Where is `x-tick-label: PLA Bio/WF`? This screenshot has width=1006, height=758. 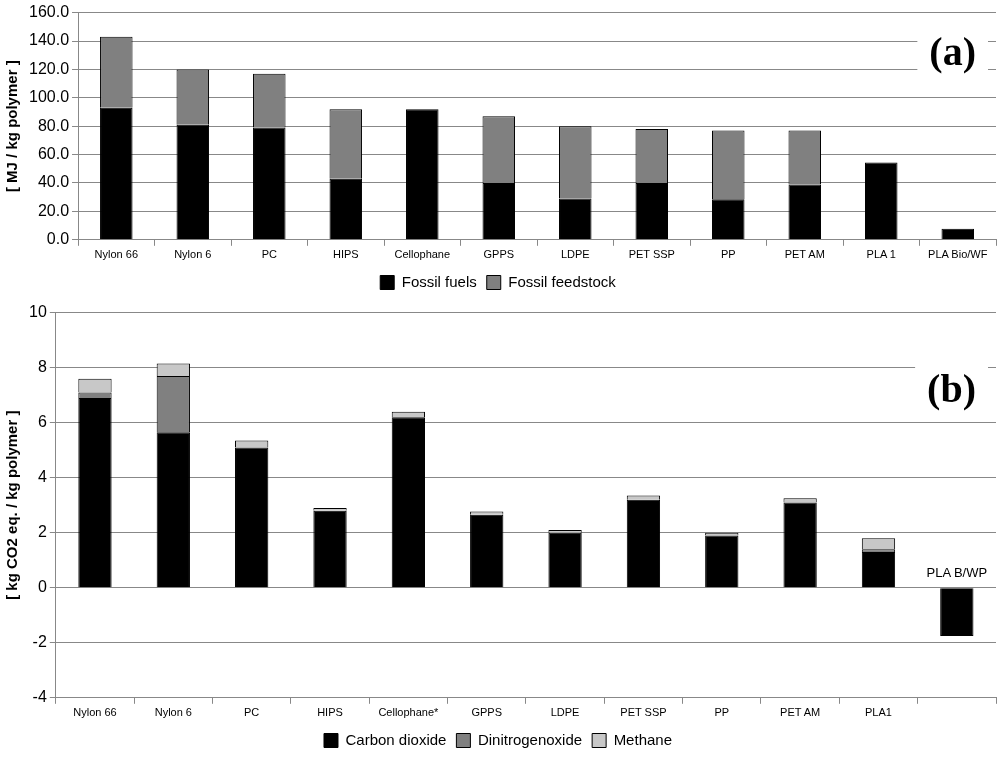
x-tick-label: PLA Bio/WF is located at coordinates (958, 254).